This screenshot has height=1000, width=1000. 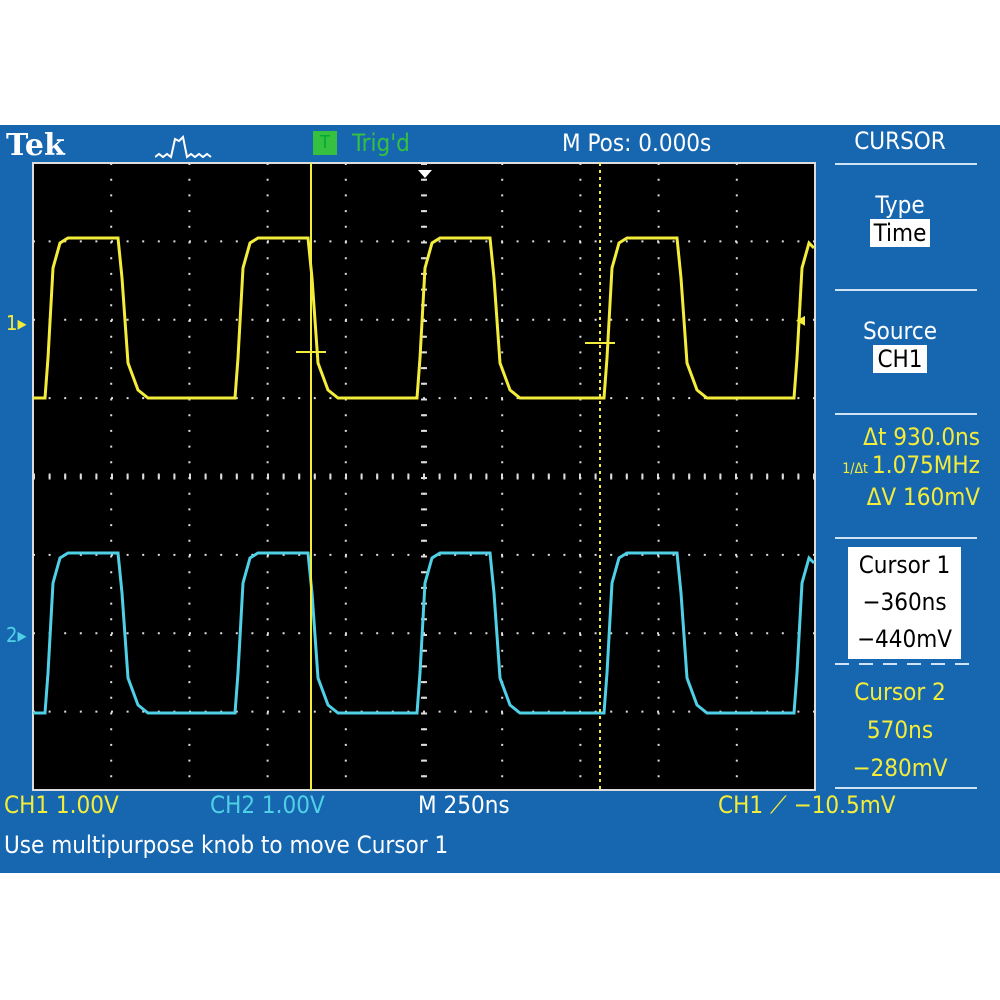 I want to click on timebase: M 250ns, so click(x=464, y=805).